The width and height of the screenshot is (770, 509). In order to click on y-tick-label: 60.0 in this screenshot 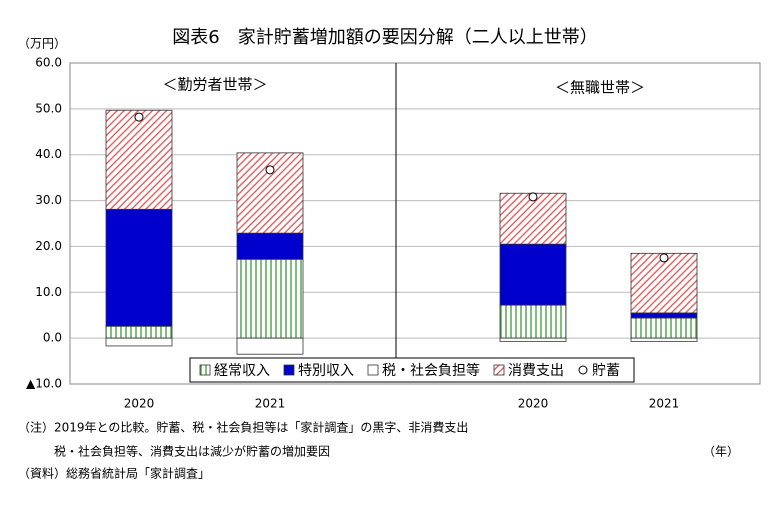, I will do `click(48, 63)`.